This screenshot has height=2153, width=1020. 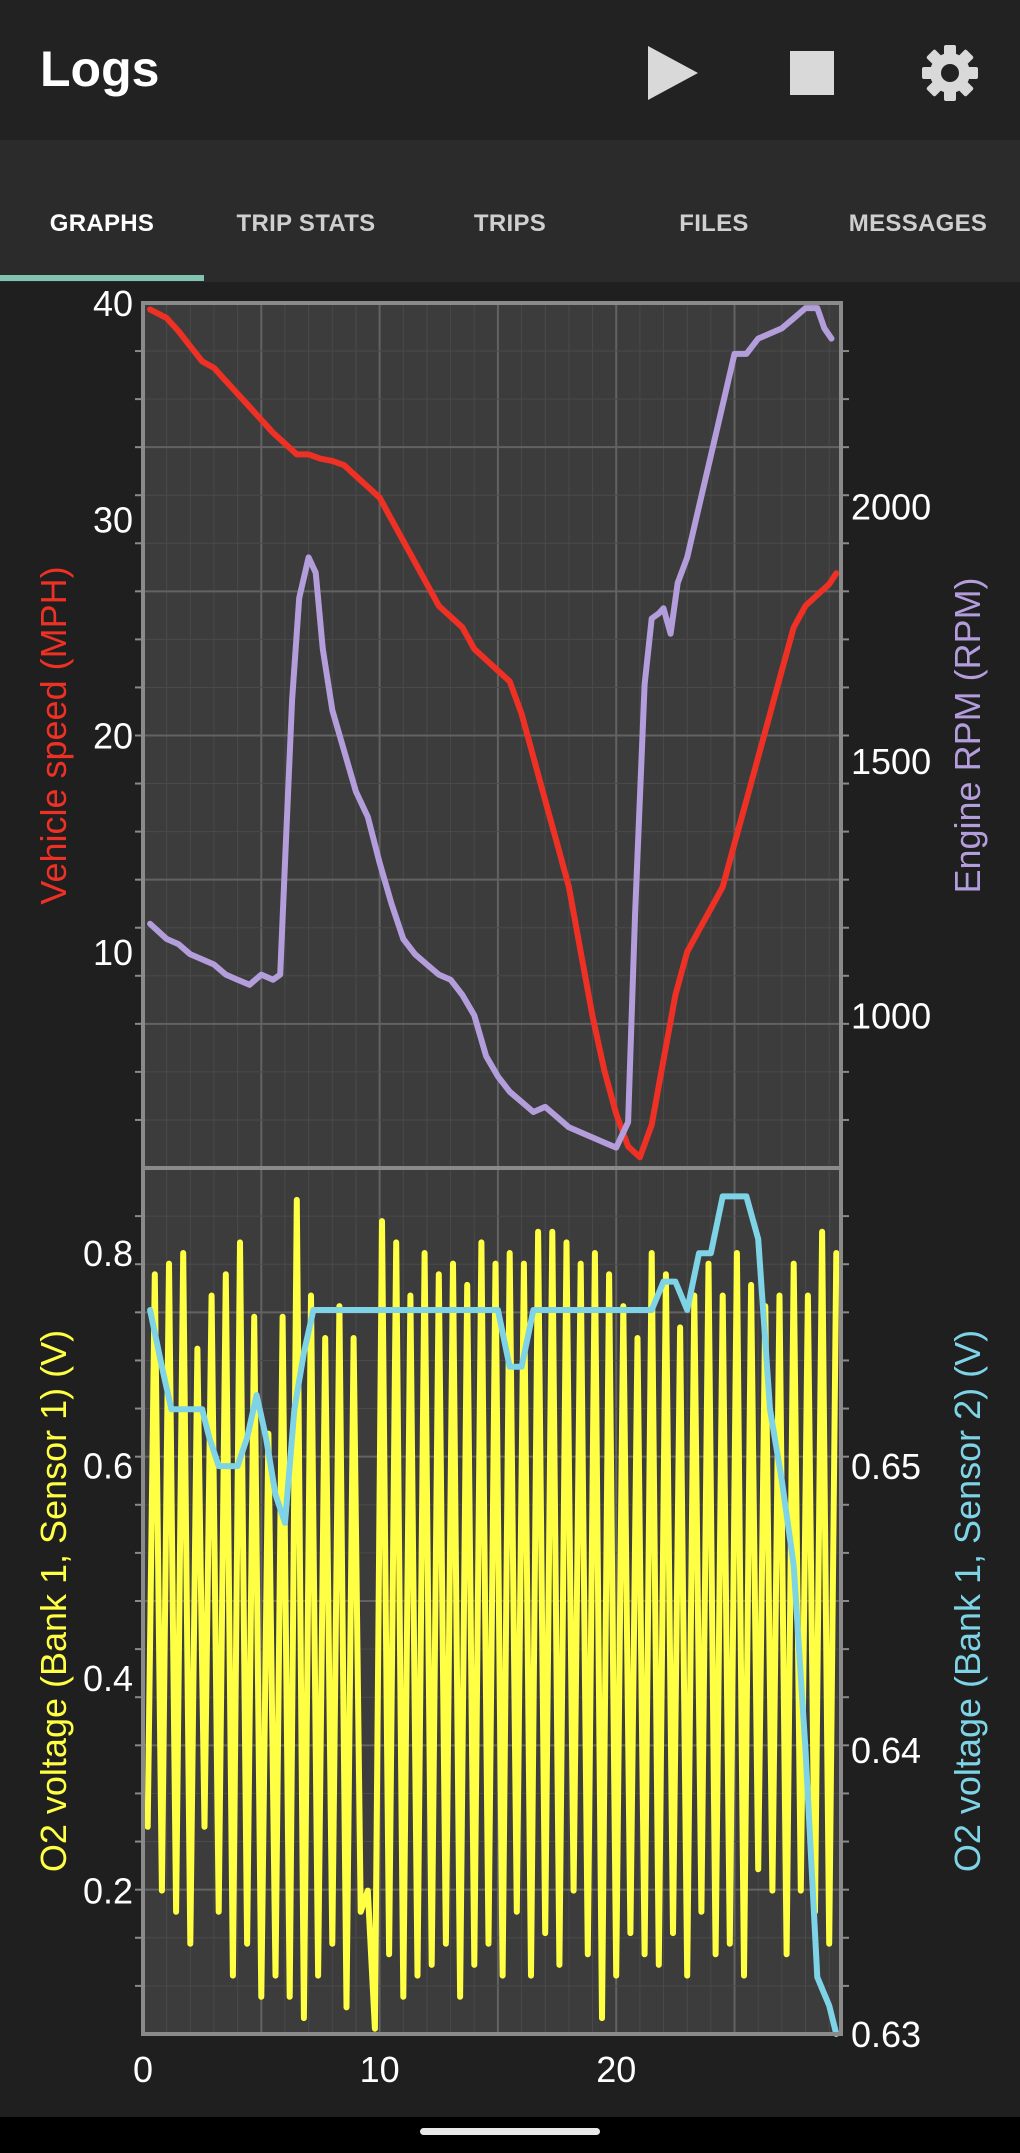 I want to click on system-nav-bar, so click(x=510, y=2135).